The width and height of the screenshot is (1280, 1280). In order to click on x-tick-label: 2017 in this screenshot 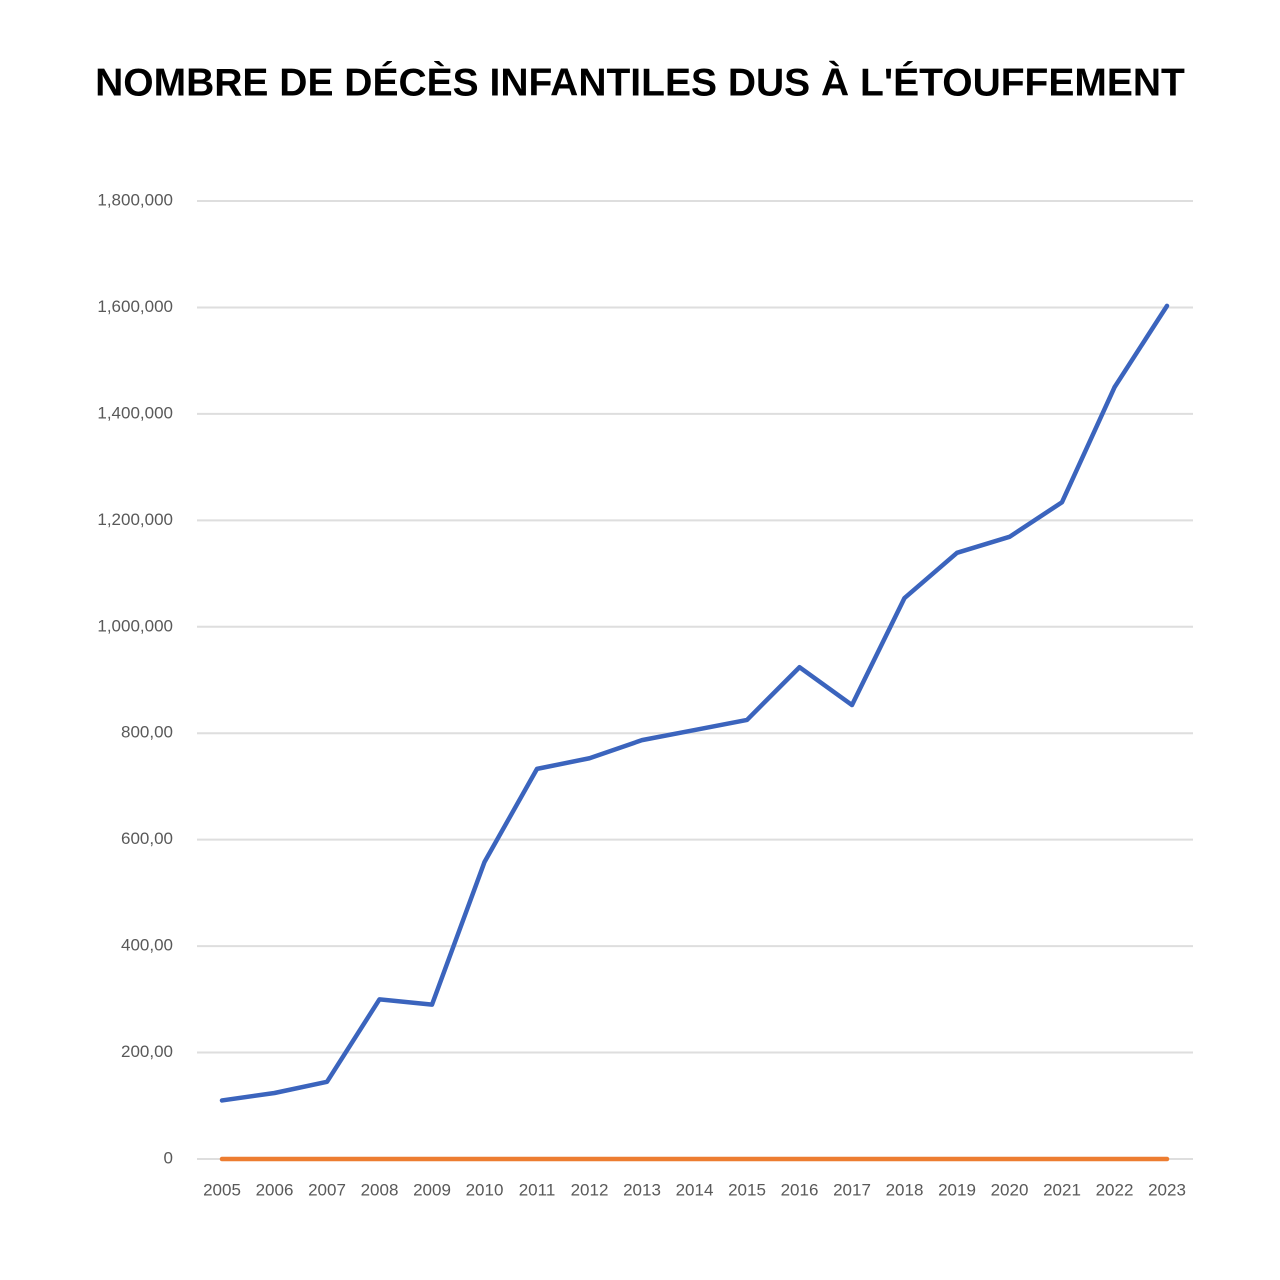, I will do `click(852, 1189)`.